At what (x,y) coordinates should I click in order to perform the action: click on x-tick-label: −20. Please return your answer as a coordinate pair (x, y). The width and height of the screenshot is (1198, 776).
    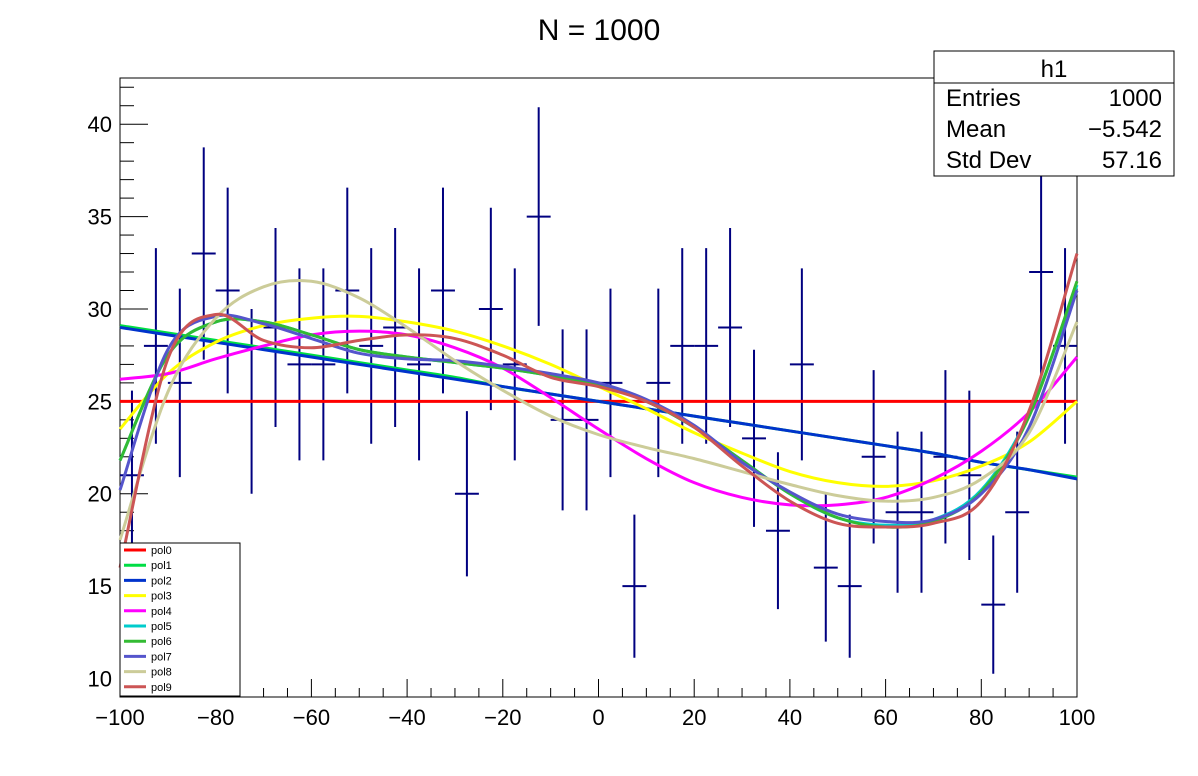
    Looking at the image, I should click on (502, 717).